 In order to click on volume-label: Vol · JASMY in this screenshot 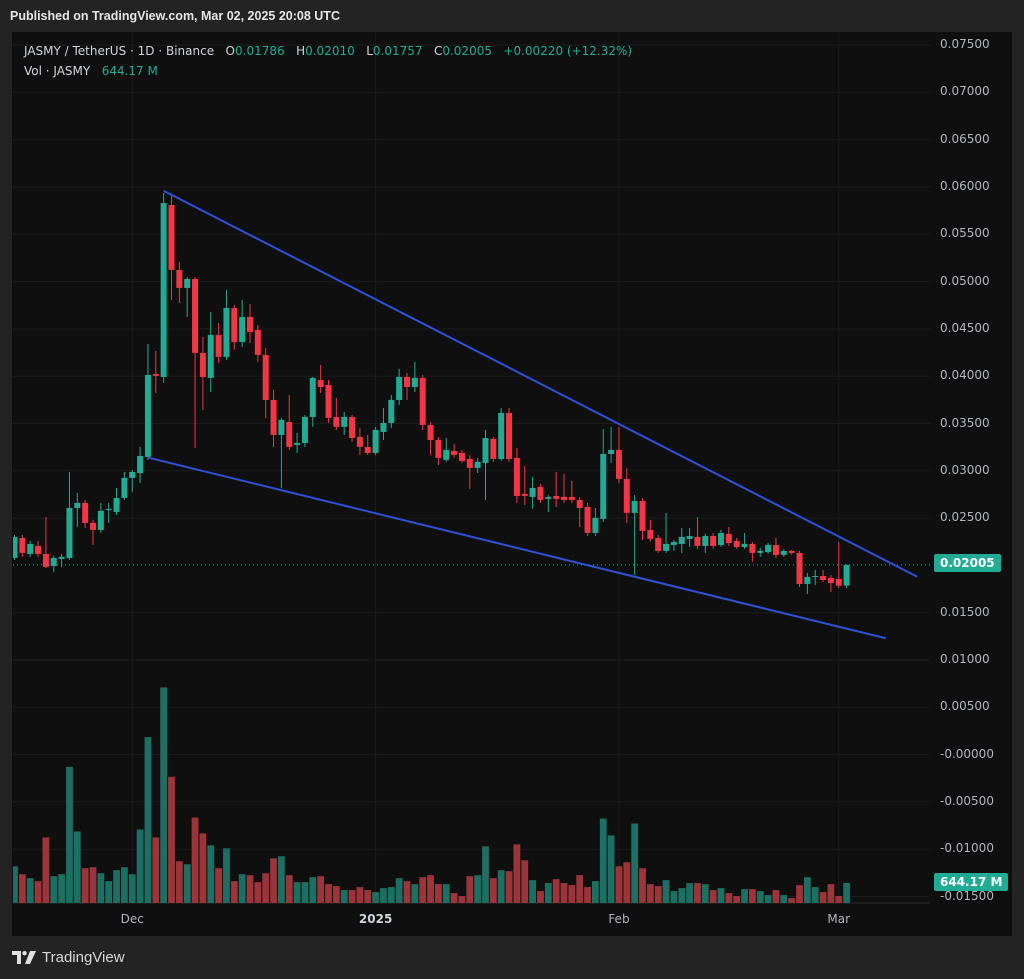, I will do `click(57, 71)`.